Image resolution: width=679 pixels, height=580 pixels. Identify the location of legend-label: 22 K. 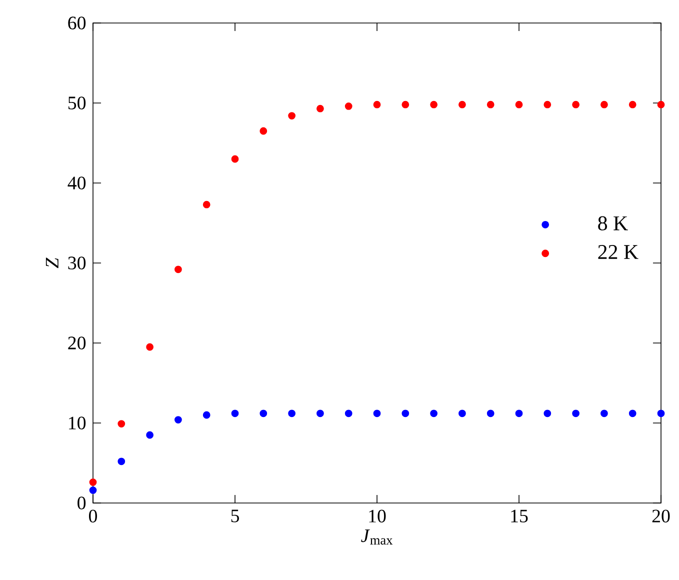
(618, 252).